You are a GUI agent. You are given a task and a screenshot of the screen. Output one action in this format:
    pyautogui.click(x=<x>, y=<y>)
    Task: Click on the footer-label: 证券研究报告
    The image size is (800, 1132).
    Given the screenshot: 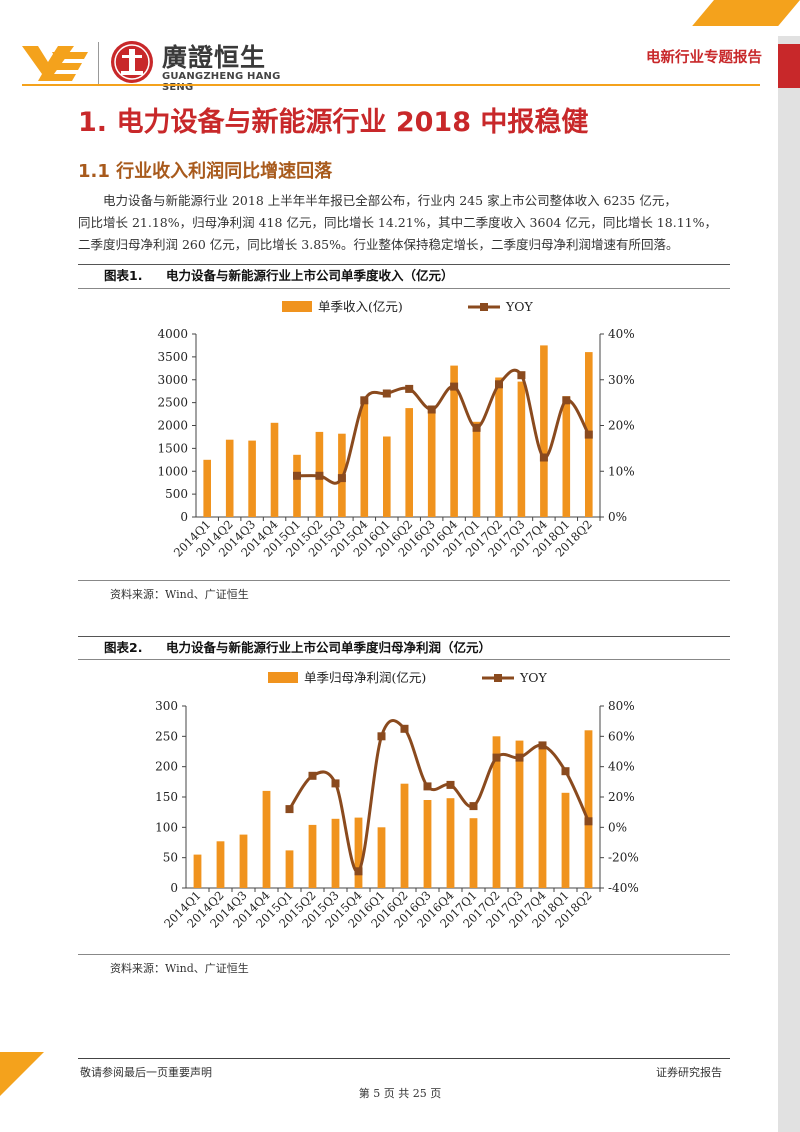 What is the action you would take?
    pyautogui.click(x=689, y=1072)
    